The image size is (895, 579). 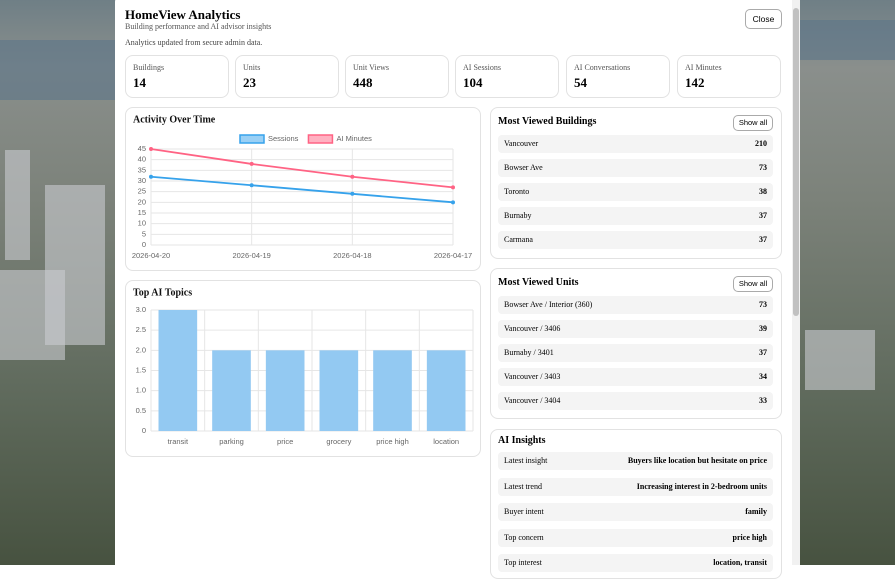 I want to click on x-tick-label: parking, so click(x=231, y=441).